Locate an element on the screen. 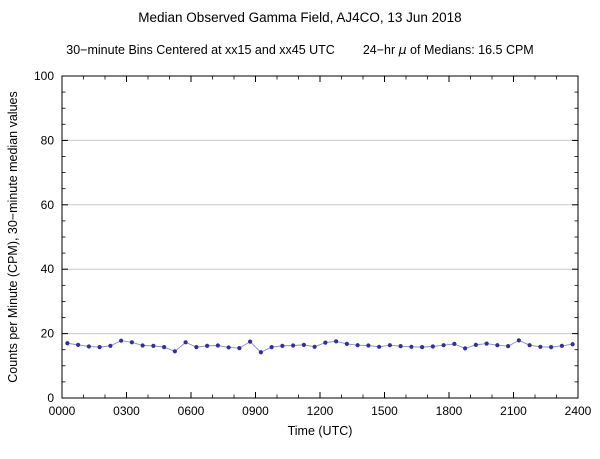 The width and height of the screenshot is (600, 459). x-axis-title: Time (UTC) is located at coordinates (320, 431).